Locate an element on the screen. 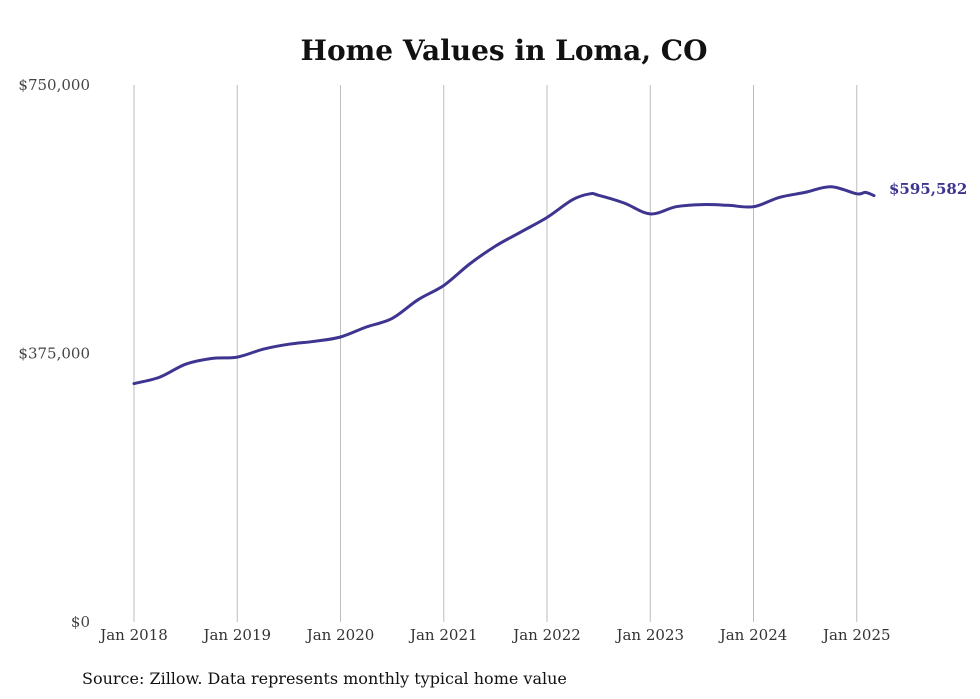 The width and height of the screenshot is (980, 699). x-tick-label: Jan 2020 is located at coordinates (340, 635).